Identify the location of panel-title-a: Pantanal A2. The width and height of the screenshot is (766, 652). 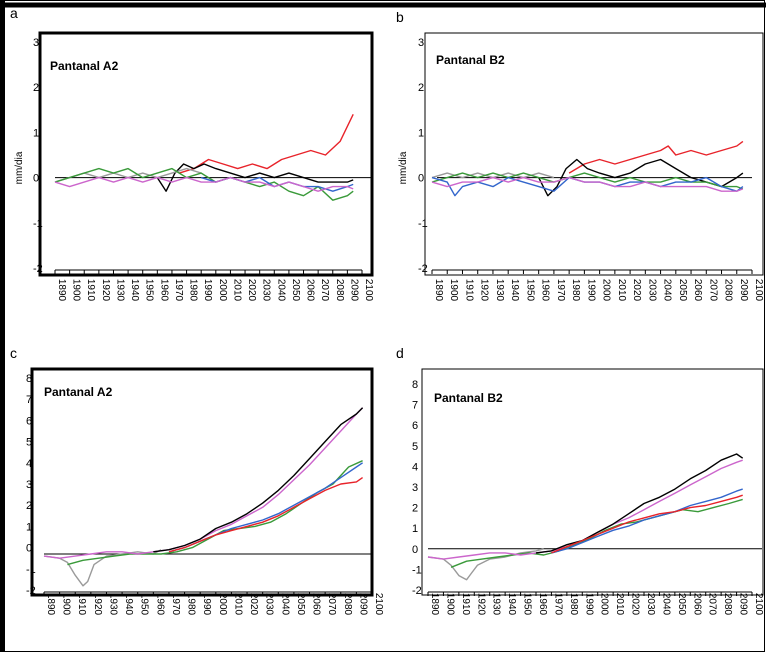
(84, 66).